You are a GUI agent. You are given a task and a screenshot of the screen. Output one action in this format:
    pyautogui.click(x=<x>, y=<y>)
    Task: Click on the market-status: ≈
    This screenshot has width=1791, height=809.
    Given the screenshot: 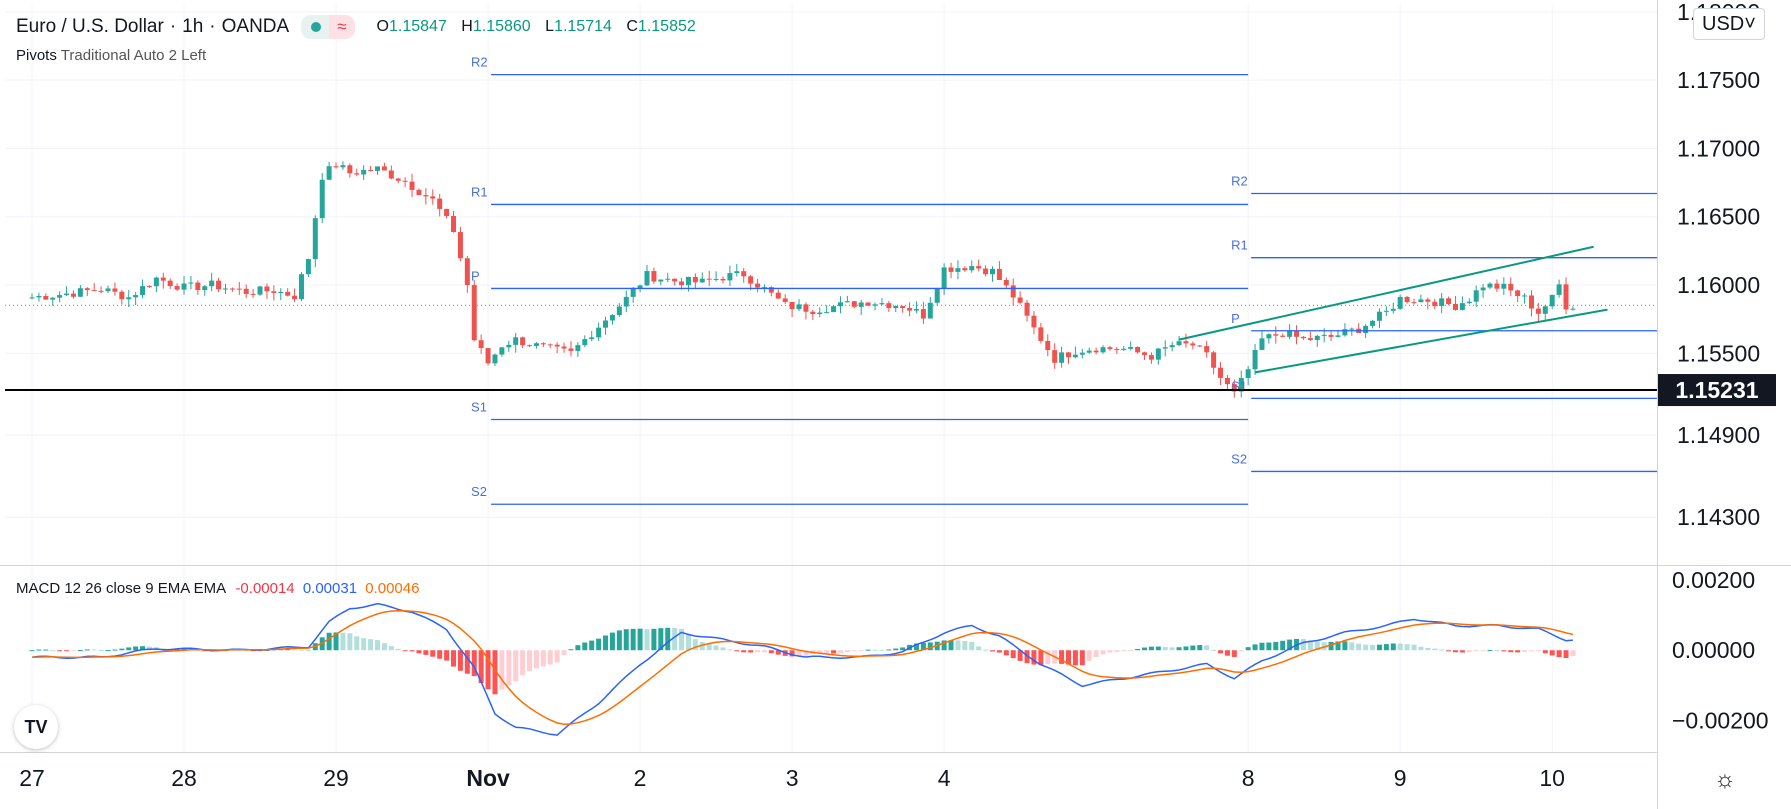 What is the action you would take?
    pyautogui.click(x=328, y=27)
    